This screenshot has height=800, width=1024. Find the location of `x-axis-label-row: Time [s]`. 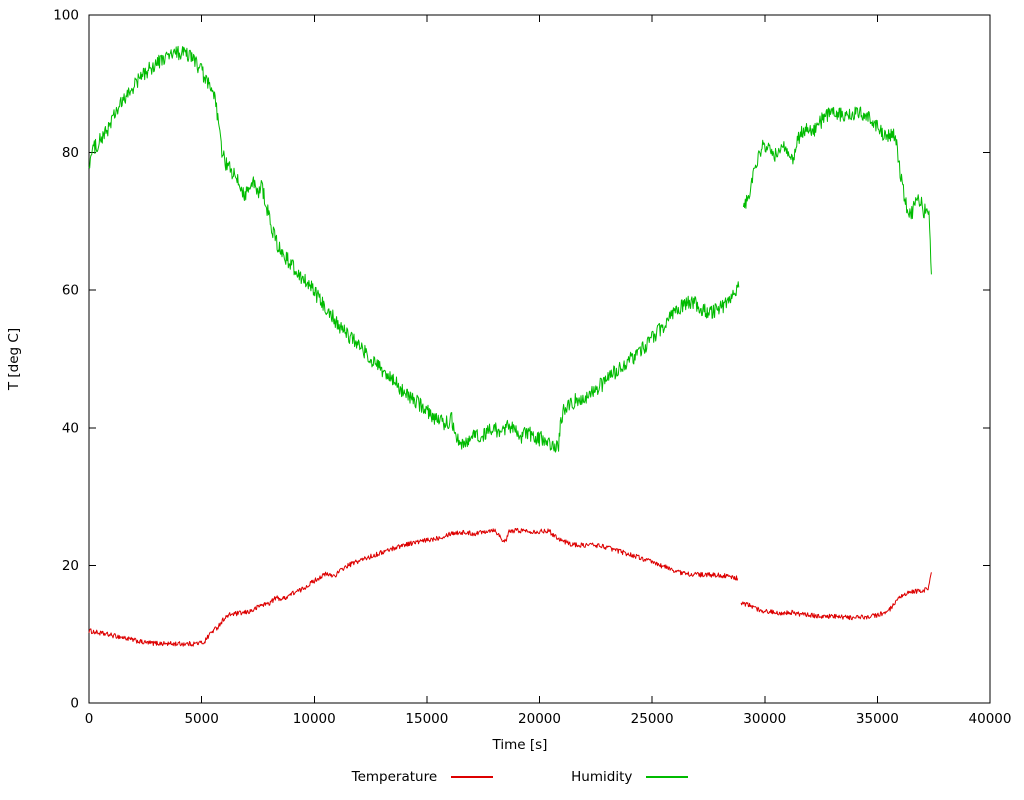

x-axis-label-row: Time [s] is located at coordinates (512, 745).